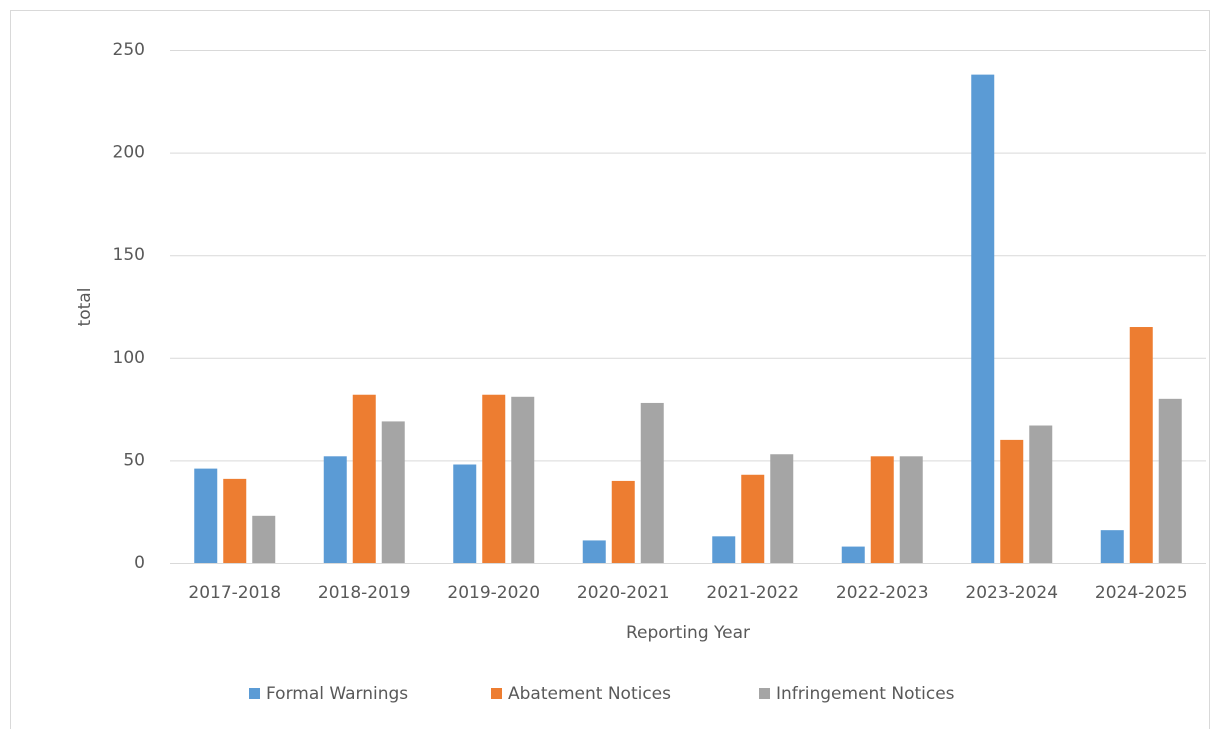 This screenshot has width=1220, height=729. What do you see at coordinates (337, 694) in the screenshot?
I see `legend-label: Formal Warnings` at bounding box center [337, 694].